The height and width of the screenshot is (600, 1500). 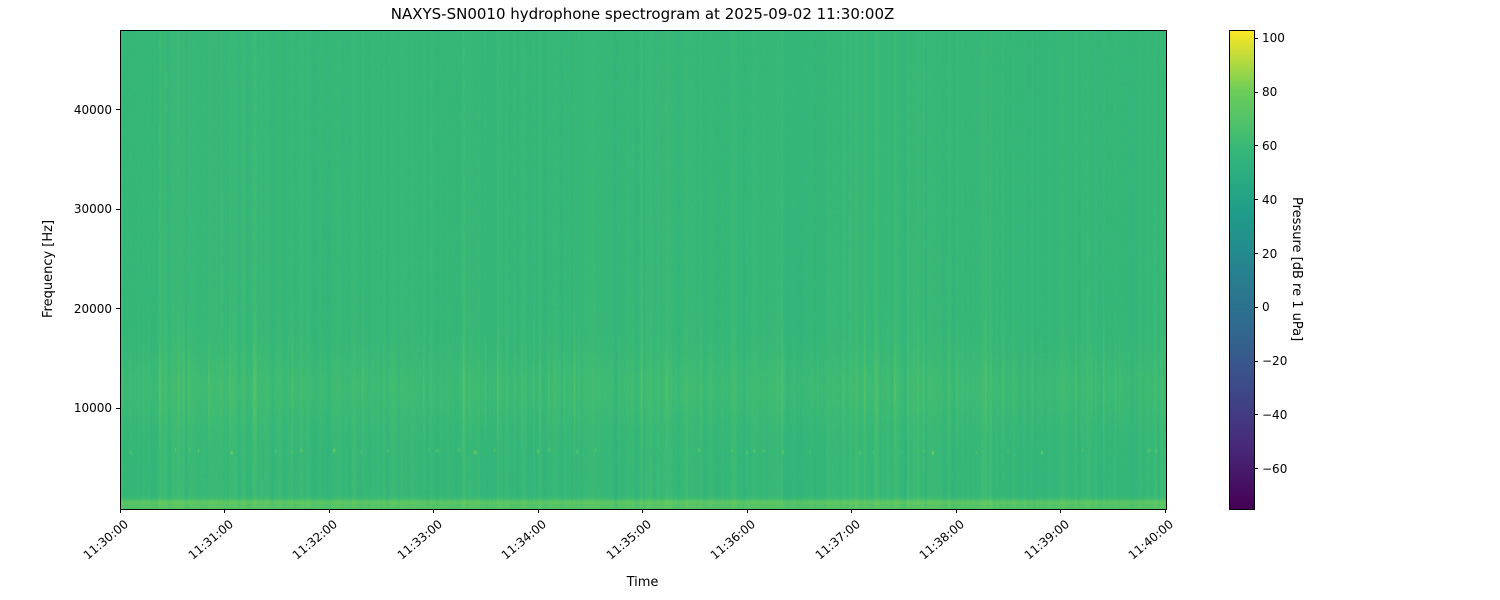 I want to click on colorbar, so click(x=1242, y=270).